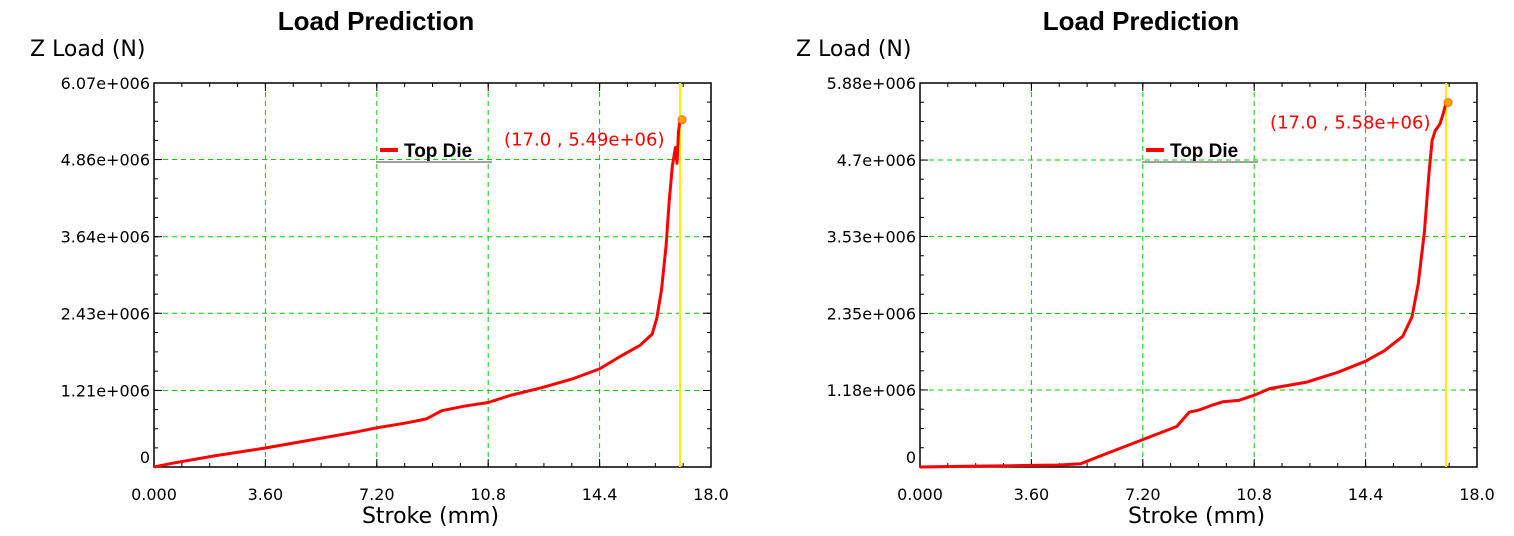 Image resolution: width=1514 pixels, height=536 pixels. What do you see at coordinates (871, 83) in the screenshot?
I see `y-tick-label: 5.88e+006` at bounding box center [871, 83].